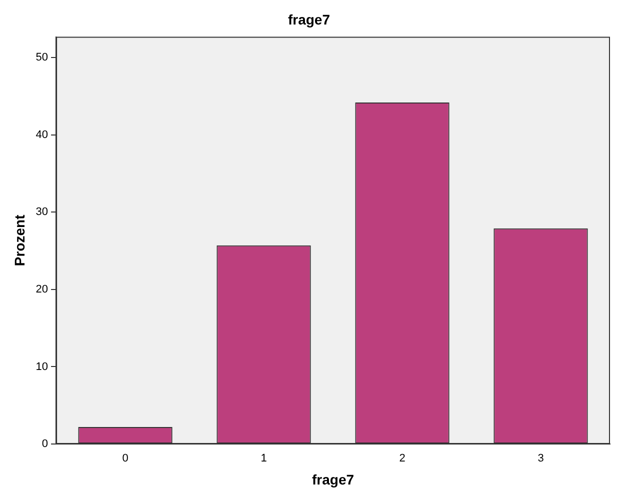 This screenshot has width=626, height=501. I want to click on x-tick-label: 3, so click(541, 458).